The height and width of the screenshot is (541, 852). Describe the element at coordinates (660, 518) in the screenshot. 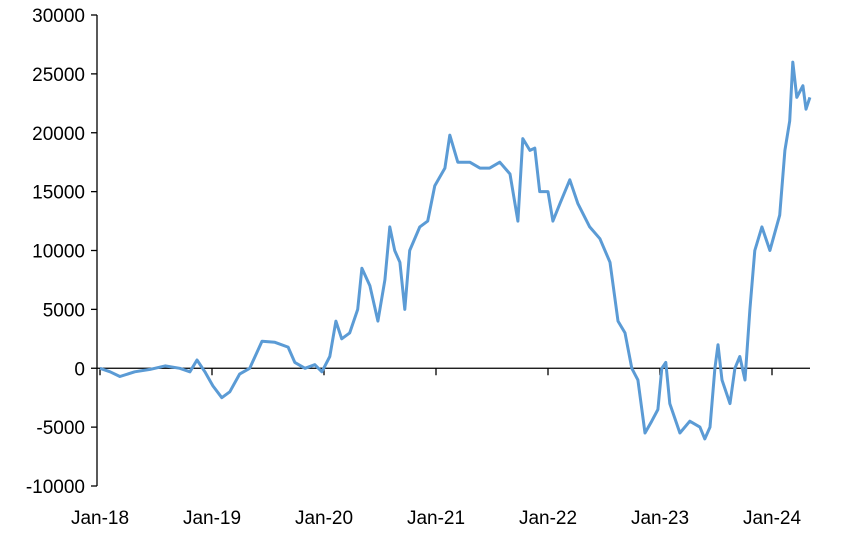

I see `x-tick-label: Jan-23` at that location.